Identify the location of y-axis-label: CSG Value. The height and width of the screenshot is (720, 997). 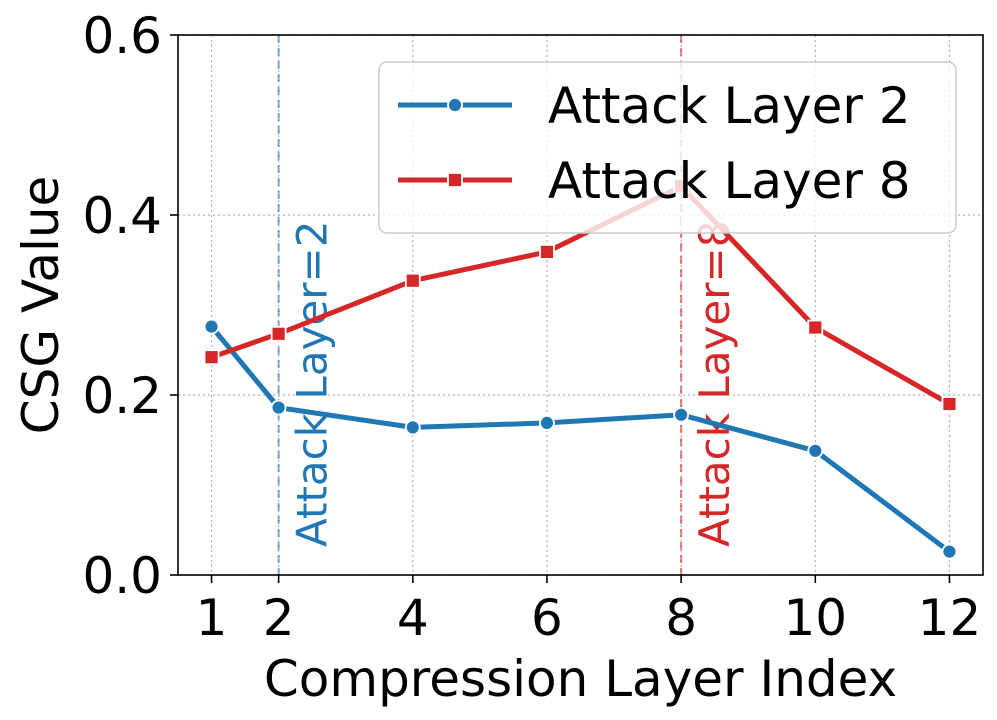
(41, 305).